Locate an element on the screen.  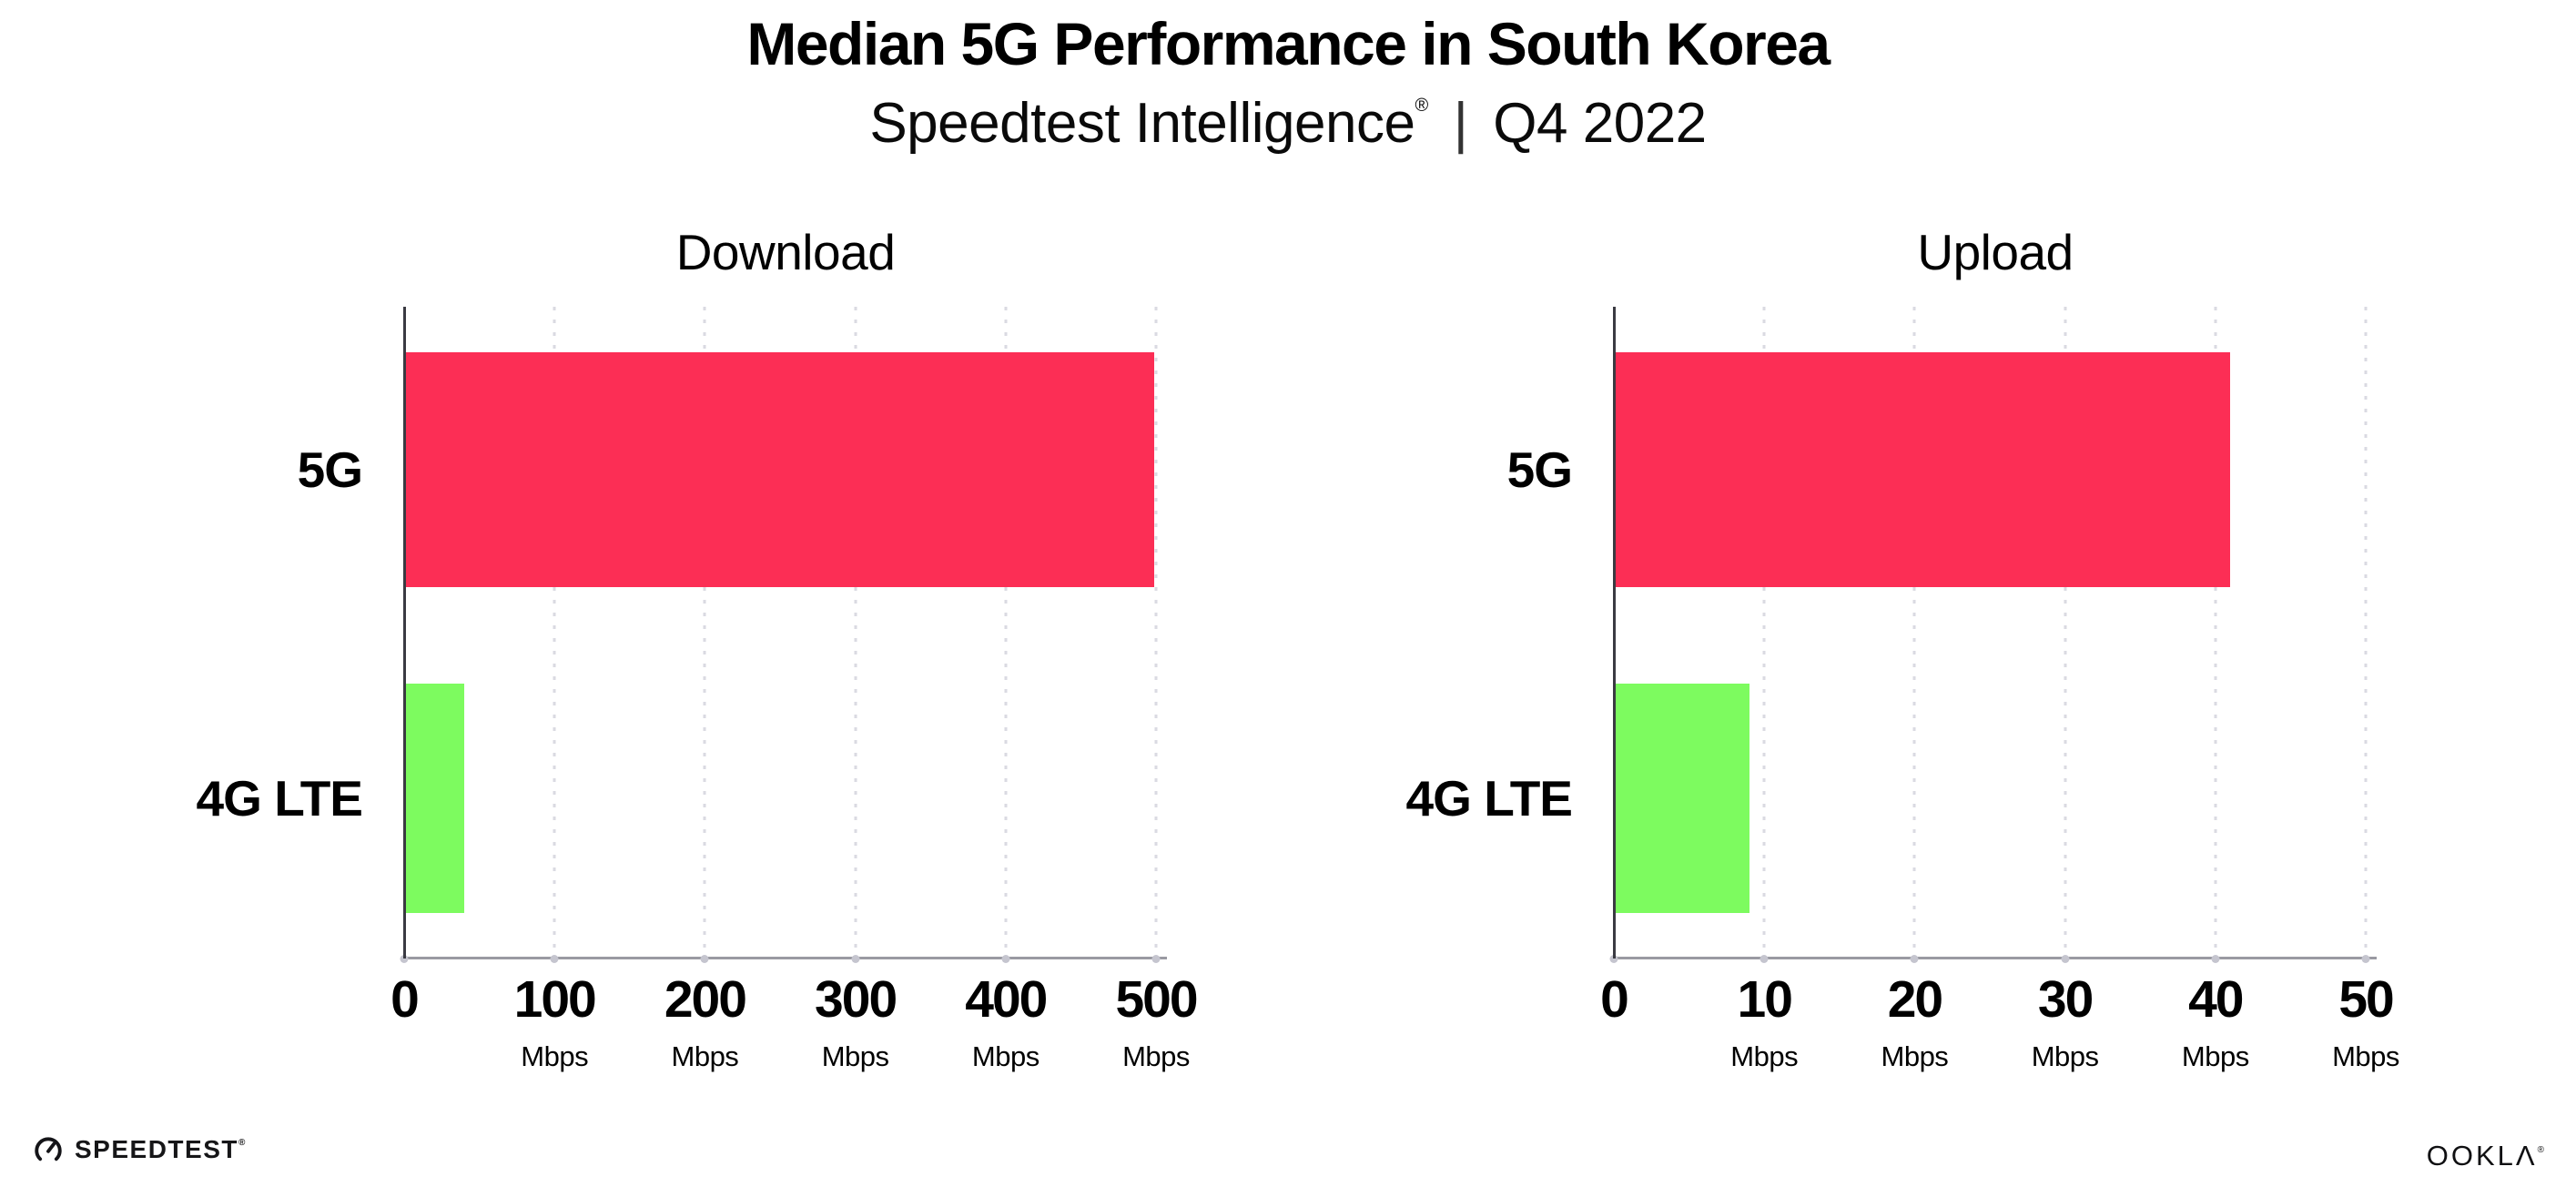
x-tick-unit-50: Mbps is located at coordinates (2365, 1056).